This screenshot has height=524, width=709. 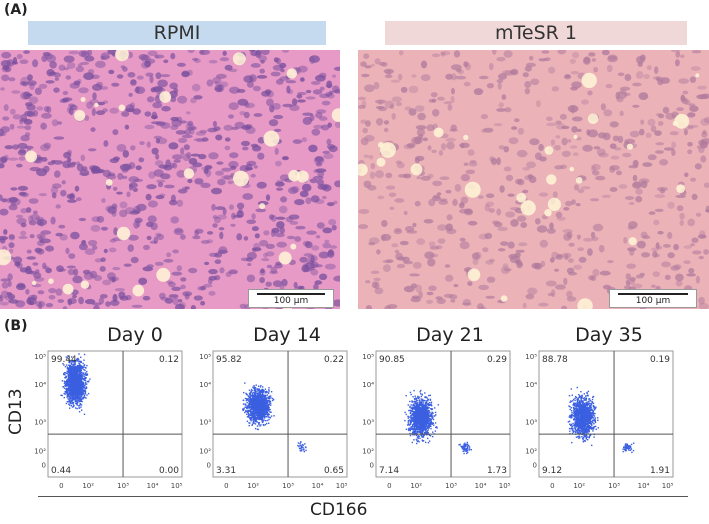 I want to click on quadrant-ll-value: 0.44, so click(x=61, y=471).